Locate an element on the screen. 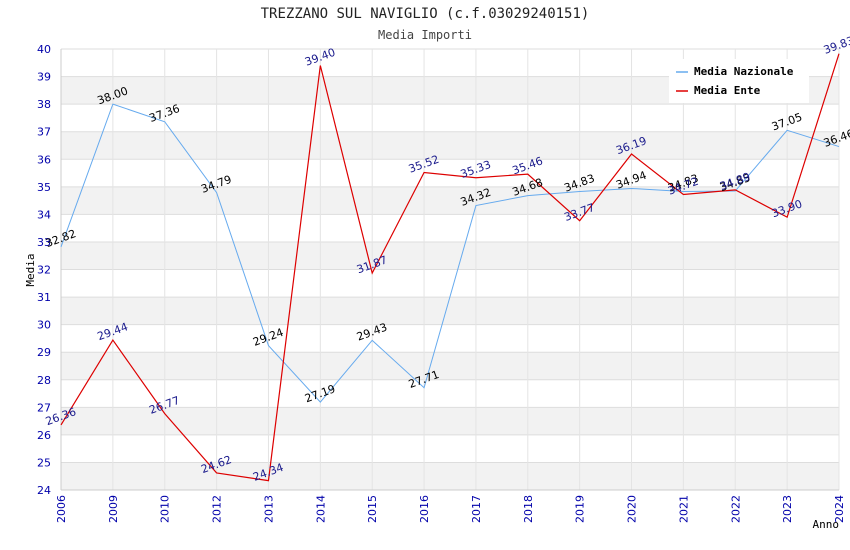 Image resolution: width=850 pixels, height=550 pixels. legend: Media Nazionale Media Ente is located at coordinates (739, 81).